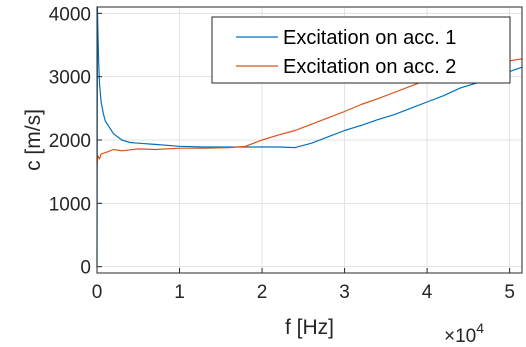  I want to click on legend-label-acc-1: Excitation on acc. 1, so click(369, 38).